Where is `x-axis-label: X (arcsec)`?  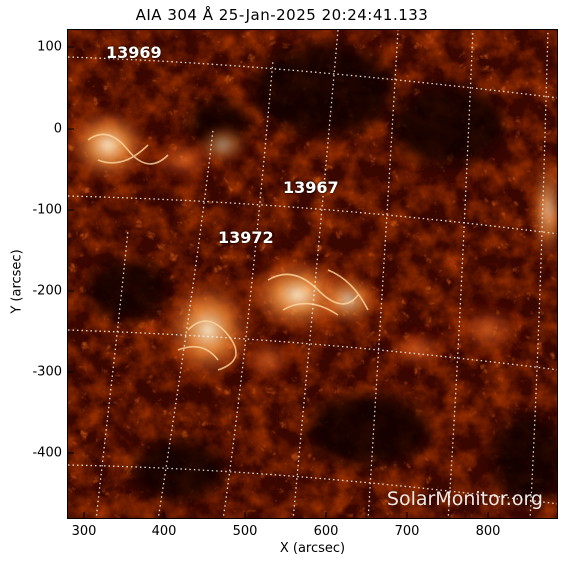 x-axis-label: X (arcsec) is located at coordinates (312, 548).